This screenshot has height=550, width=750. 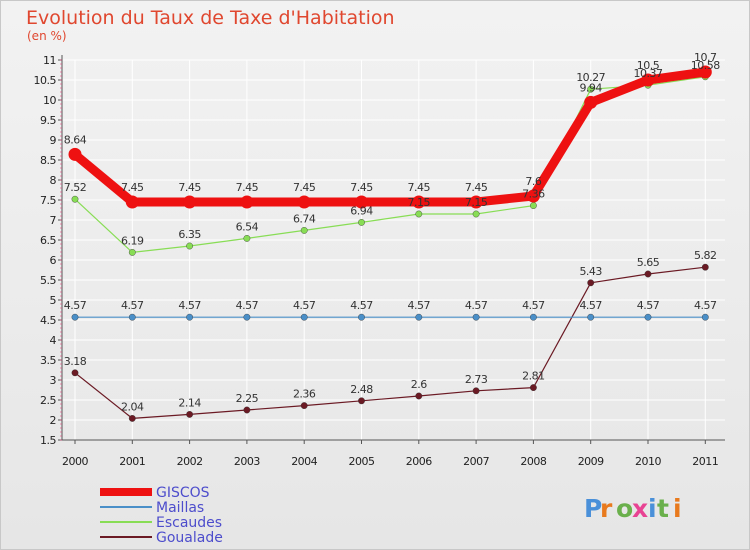 What do you see at coordinates (624, 508) in the screenshot?
I see `logo-letter: o` at bounding box center [624, 508].